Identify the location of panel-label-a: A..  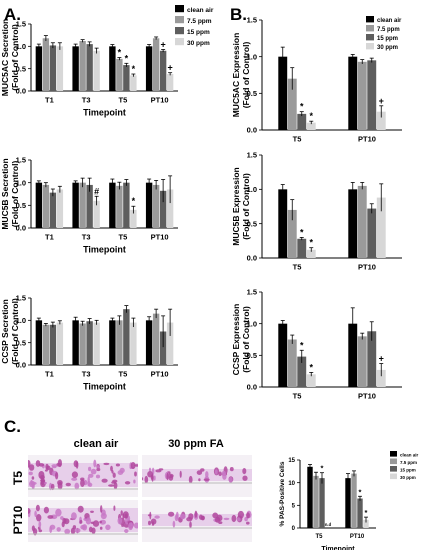
(12, 14).